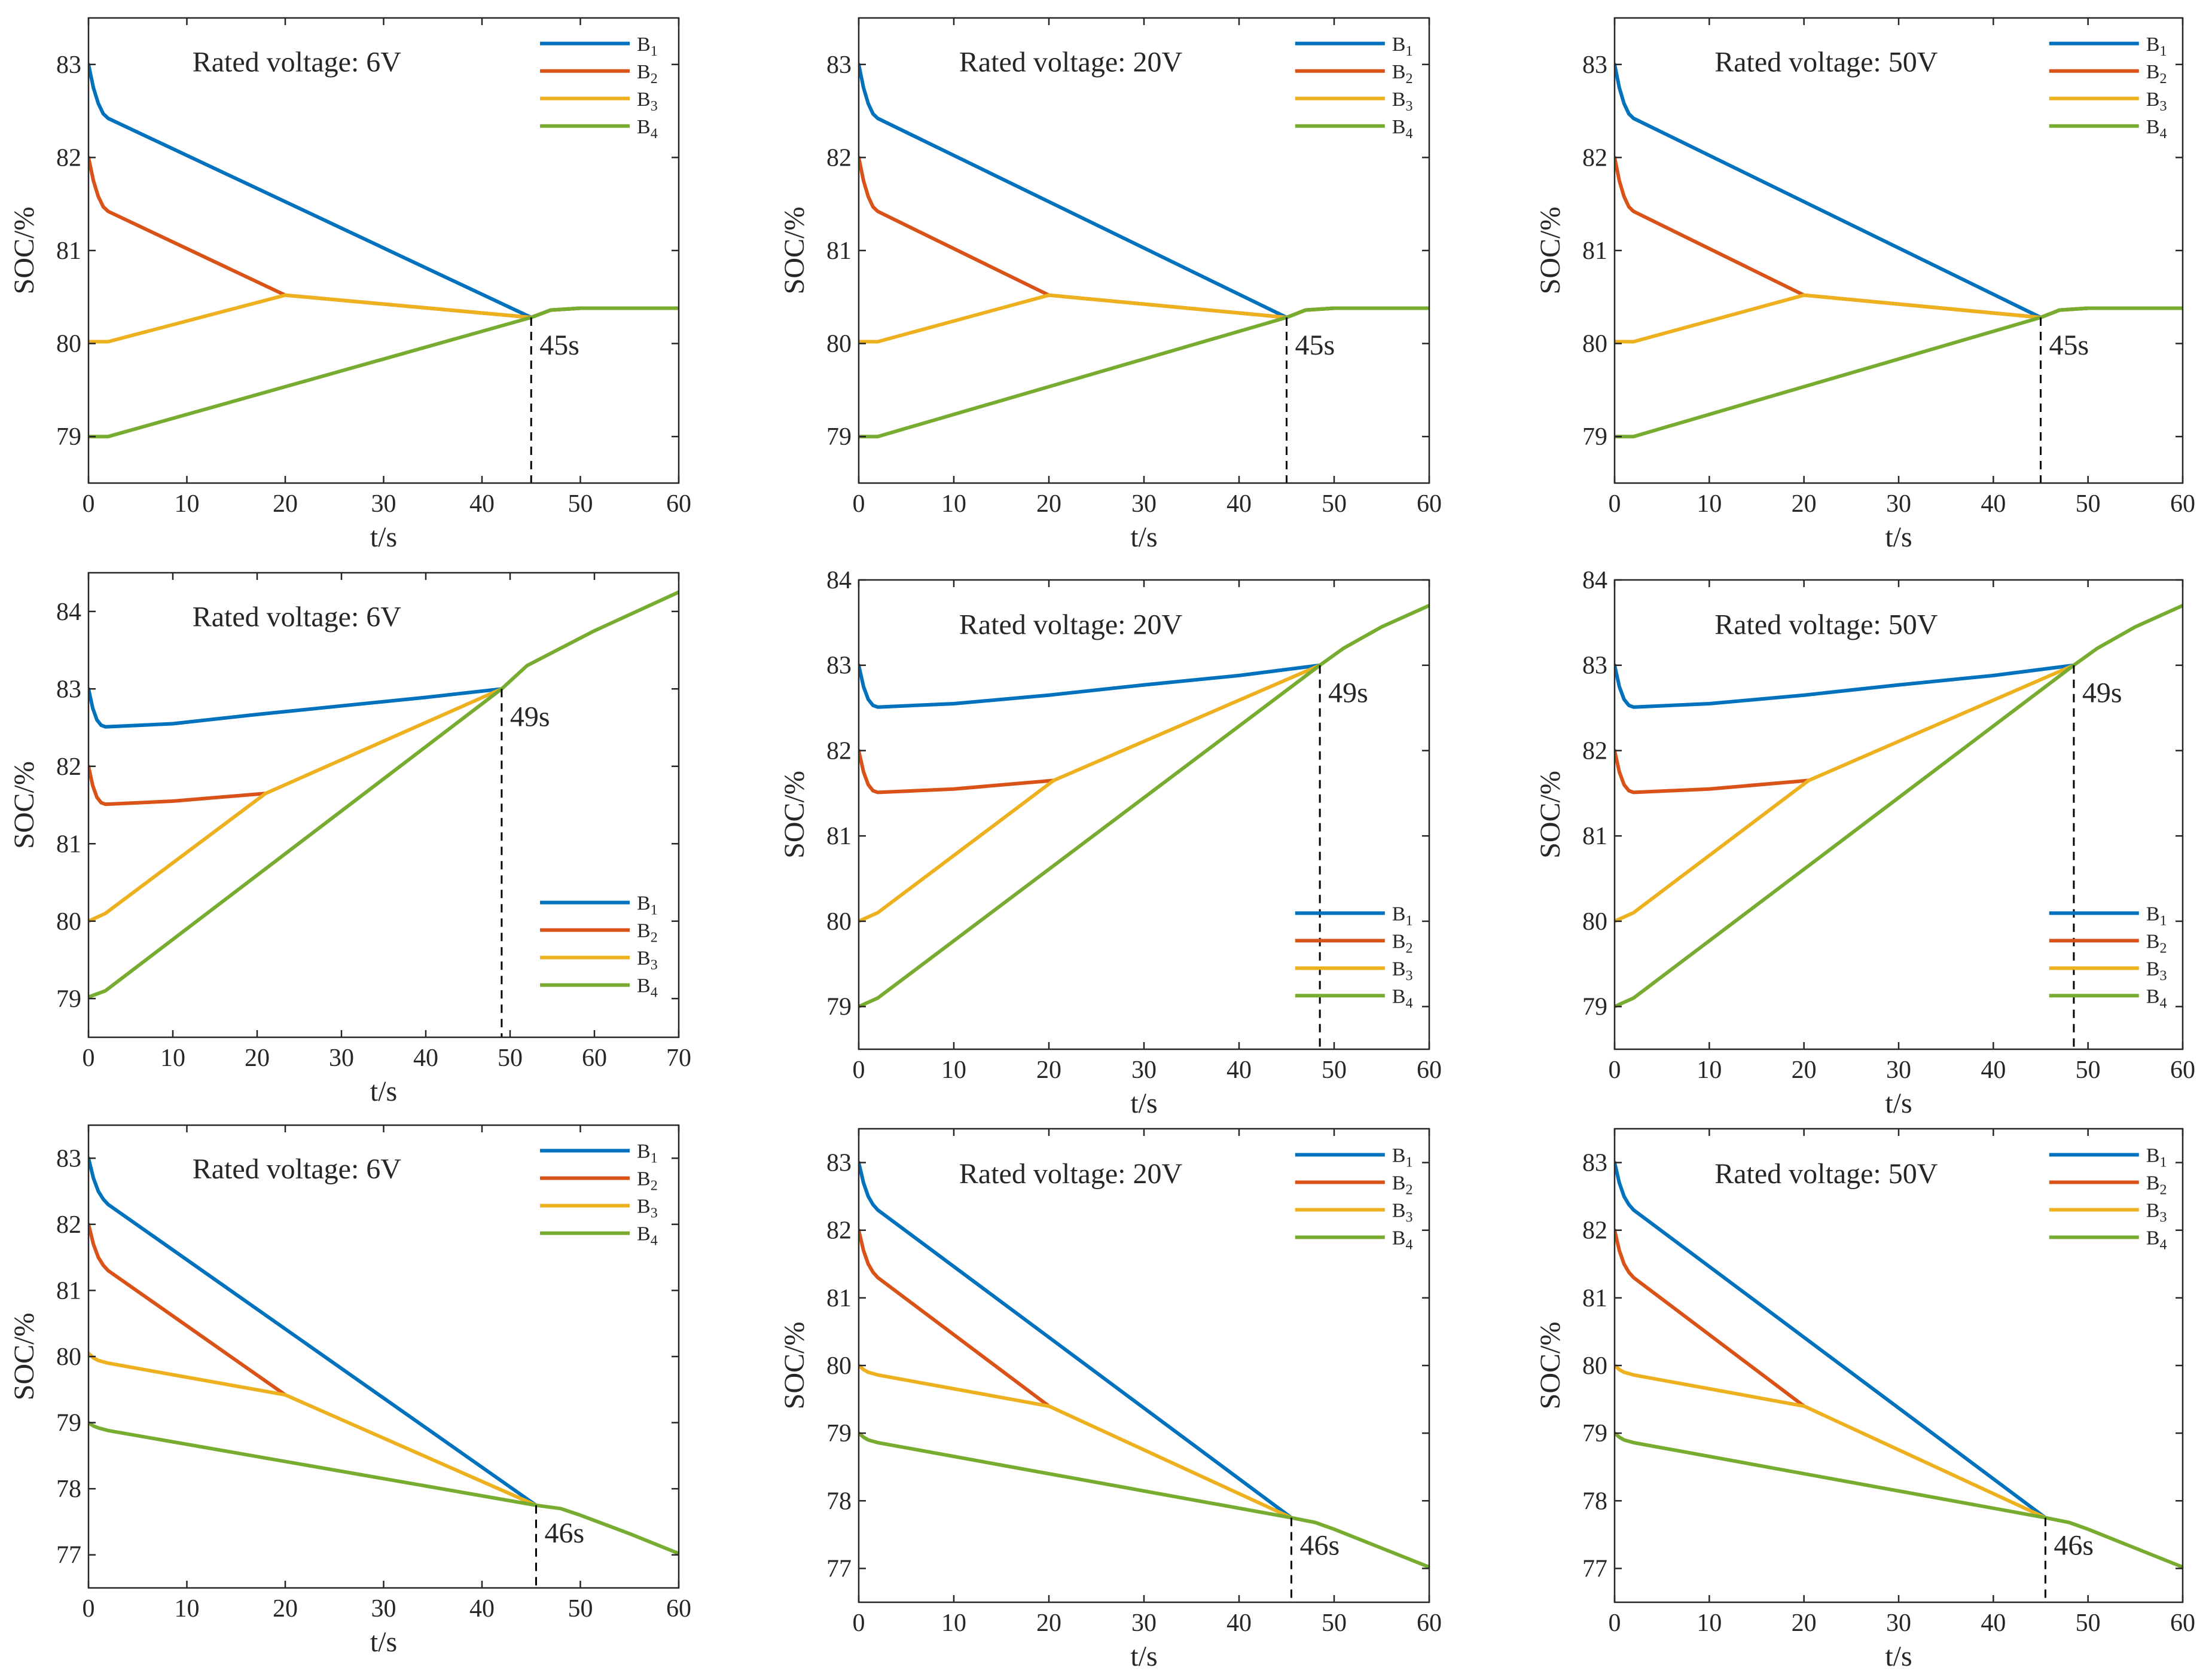  I want to click on series-line-b4, so click(1144, 806).